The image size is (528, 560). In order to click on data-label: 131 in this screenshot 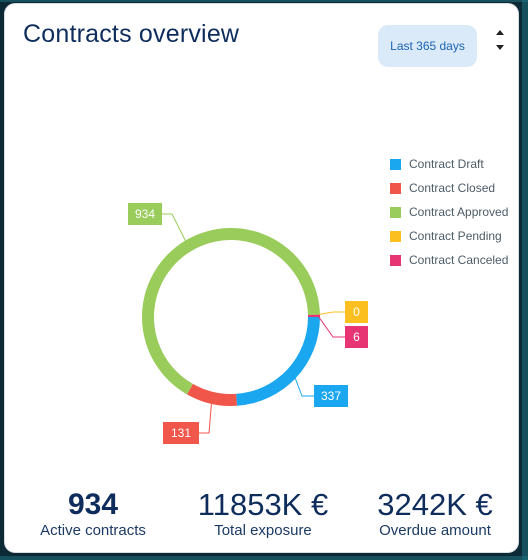, I will do `click(181, 433)`.